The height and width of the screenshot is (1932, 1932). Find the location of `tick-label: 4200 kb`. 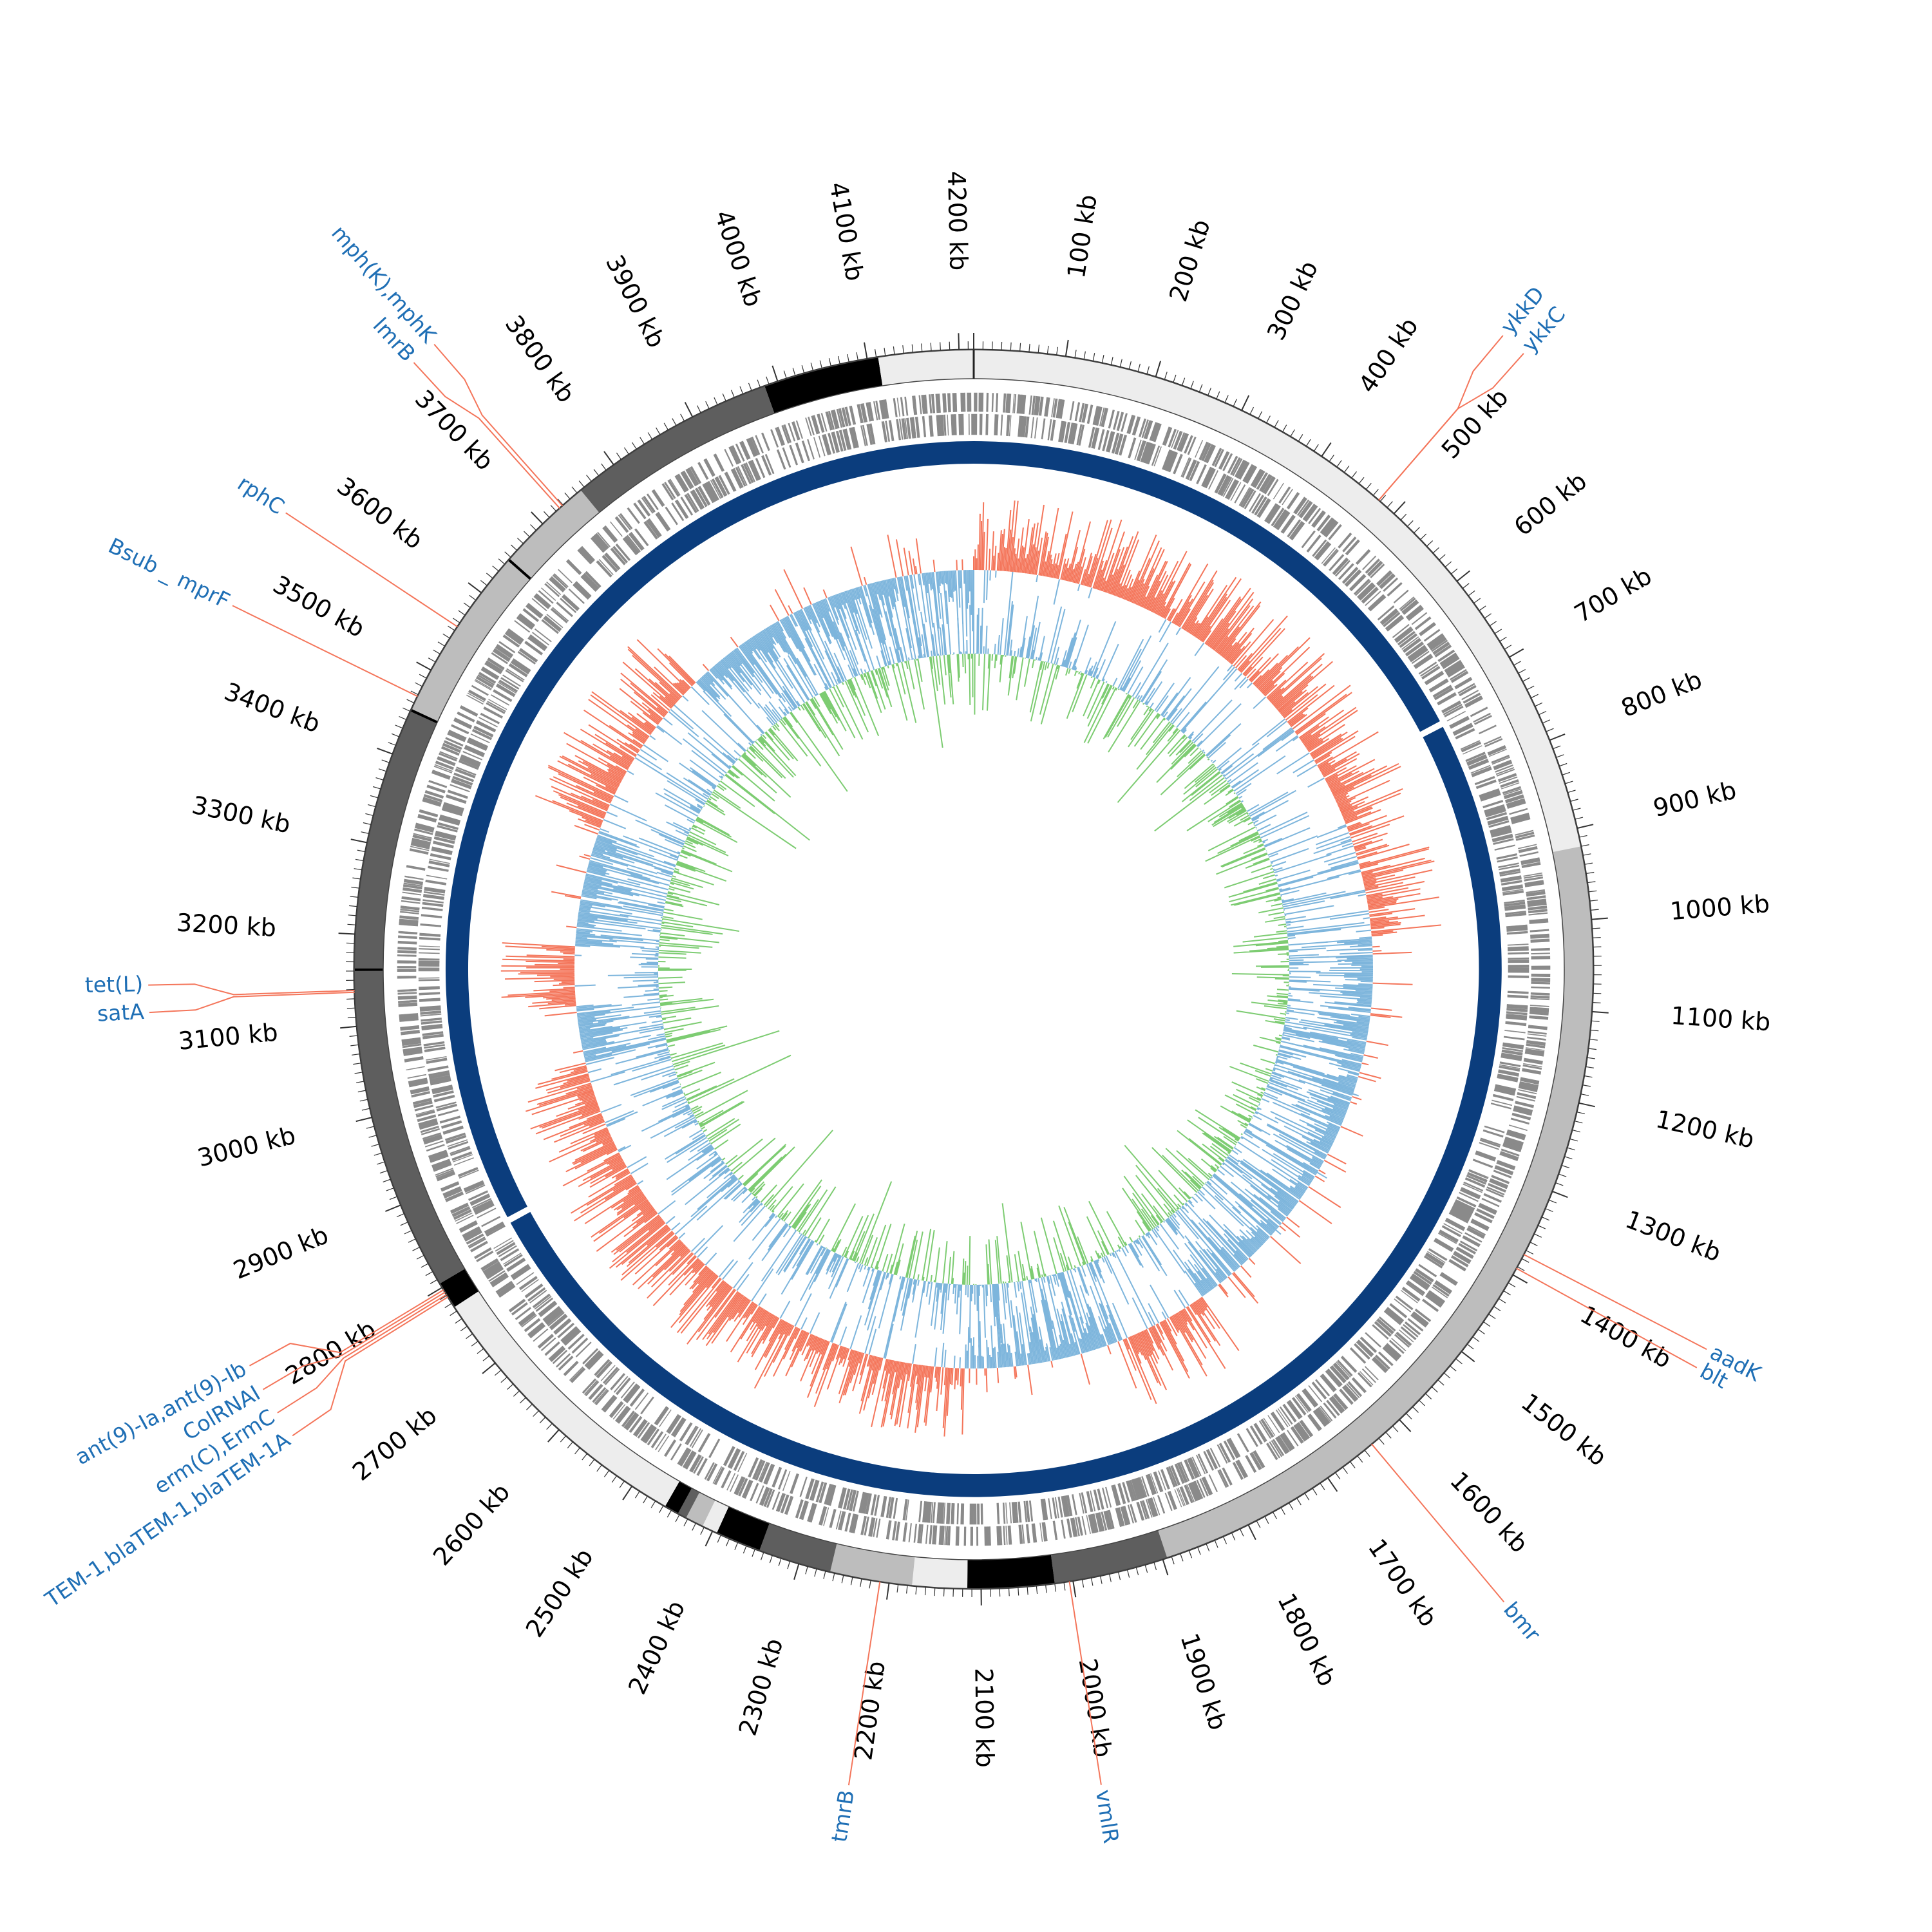

tick-label: 4200 kb is located at coordinates (957, 221).